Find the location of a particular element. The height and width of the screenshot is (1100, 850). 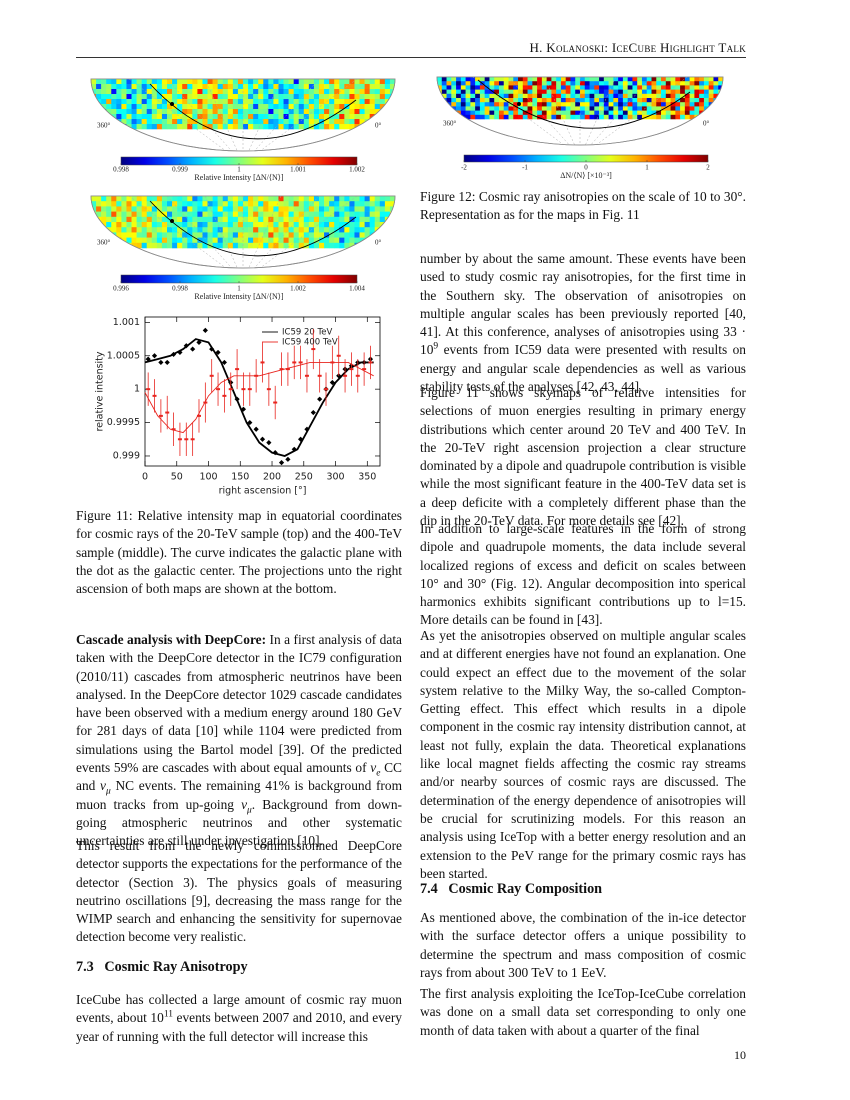

colorbar-tick-label: 1.001 is located at coordinates (298, 170).